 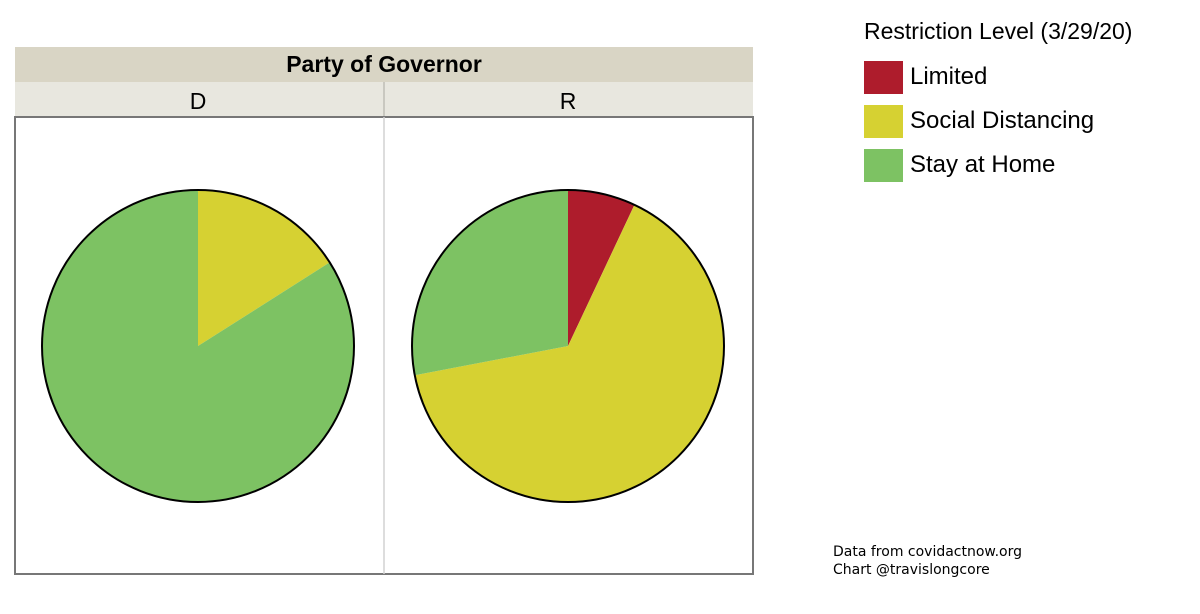 I want to click on legend-item-stay-at-home: Stay at Home, so click(x=998, y=165).